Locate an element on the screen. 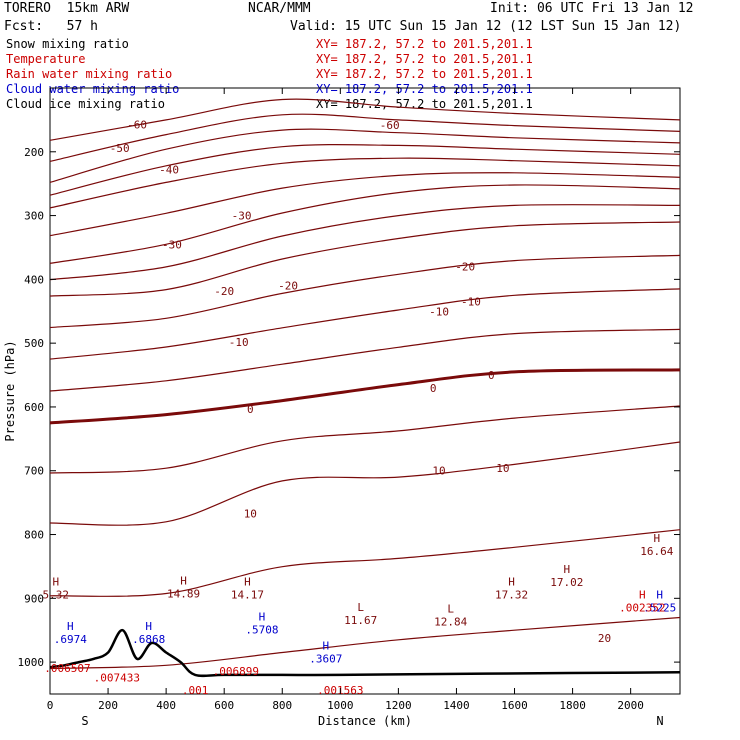 The height and width of the screenshot is (740, 740). extremum-value: .5225 is located at coordinates (659, 607).